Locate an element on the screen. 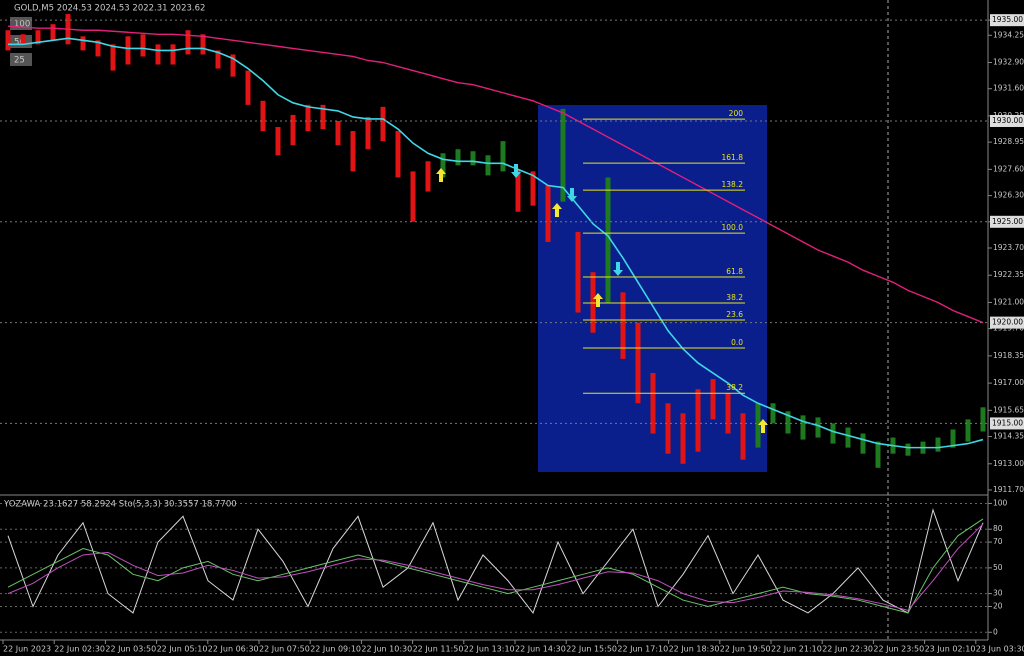 This screenshot has width=1024, height=656. corner-label: 25 is located at coordinates (19, 61).